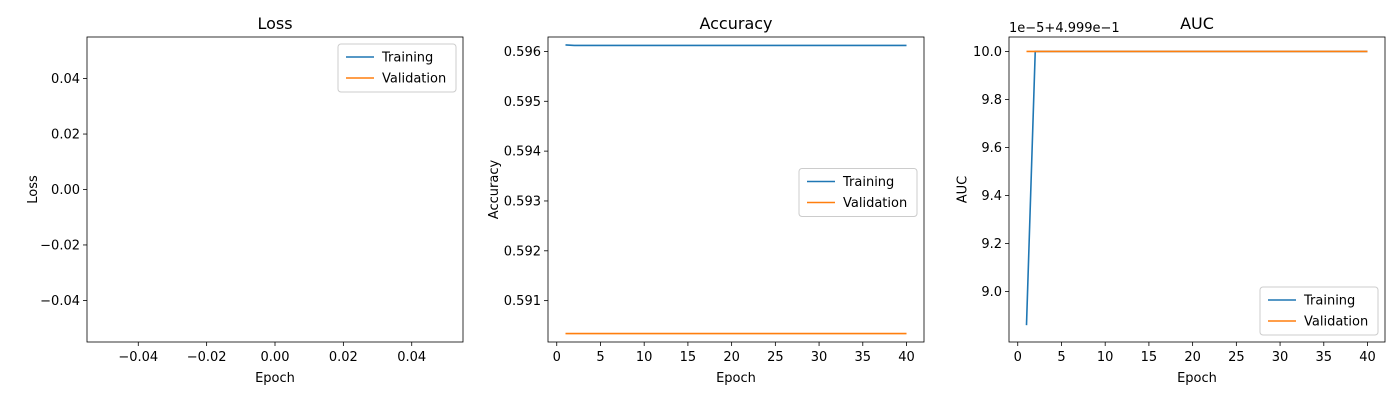 This screenshot has width=1400, height=400. Describe the element at coordinates (1064, 28) in the screenshot. I see `y-axis-offset-text: 1e−5+4.999e−1` at that location.